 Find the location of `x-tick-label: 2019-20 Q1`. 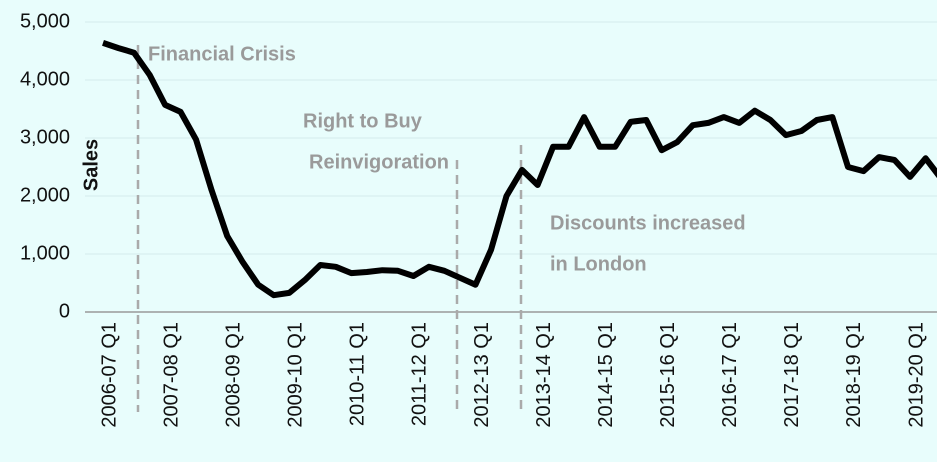

x-tick-label: 2019-20 Q1 is located at coordinates (916, 375).